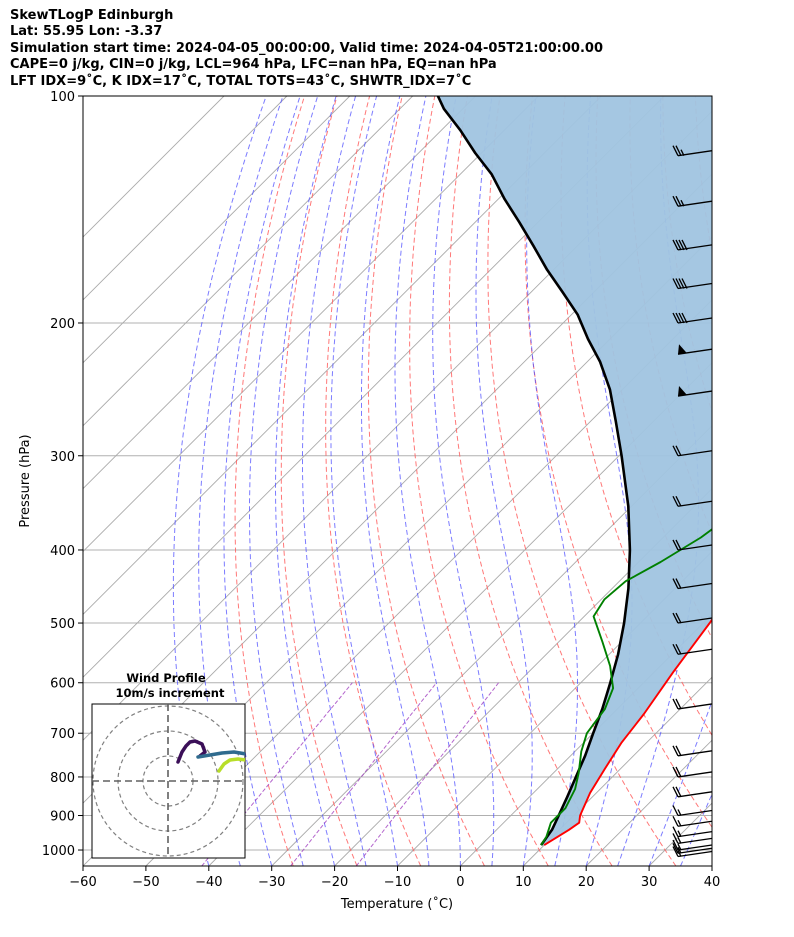  What do you see at coordinates (62, 97) in the screenshot?
I see `y-tick-label: 100` at bounding box center [62, 97].